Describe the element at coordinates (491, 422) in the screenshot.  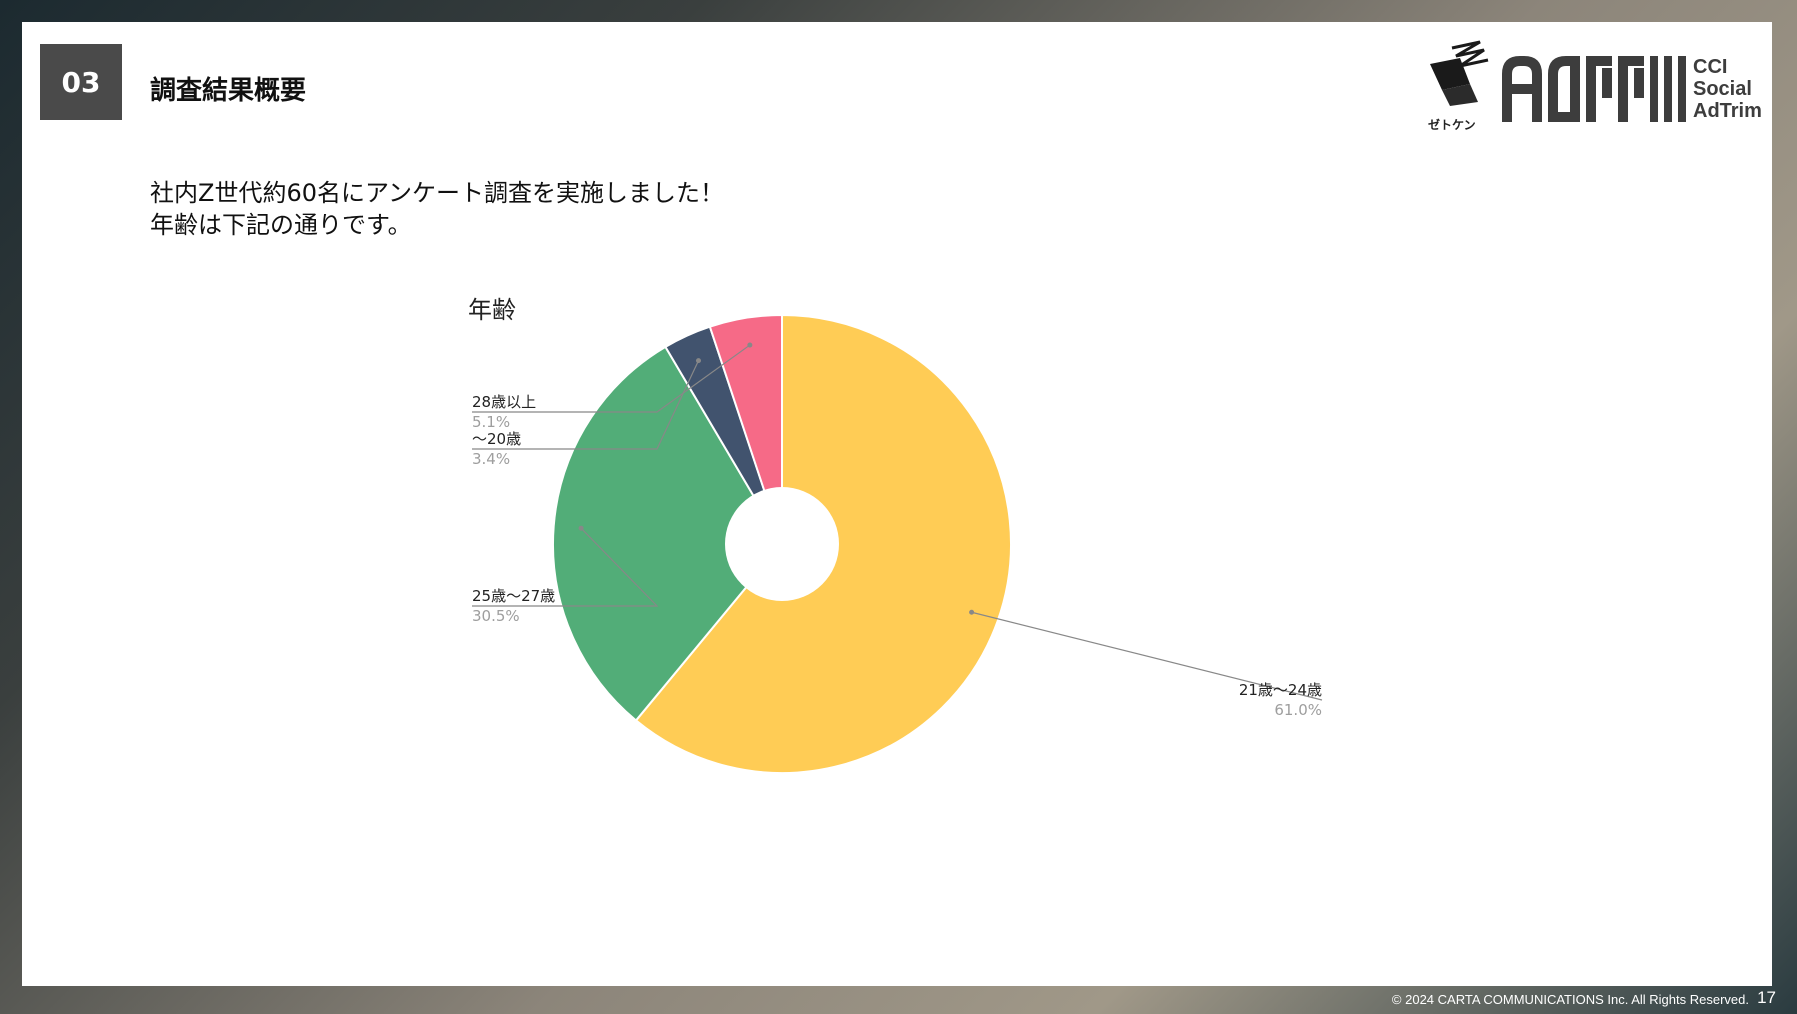
I see `slice-percent-3: 5.1%` at that location.